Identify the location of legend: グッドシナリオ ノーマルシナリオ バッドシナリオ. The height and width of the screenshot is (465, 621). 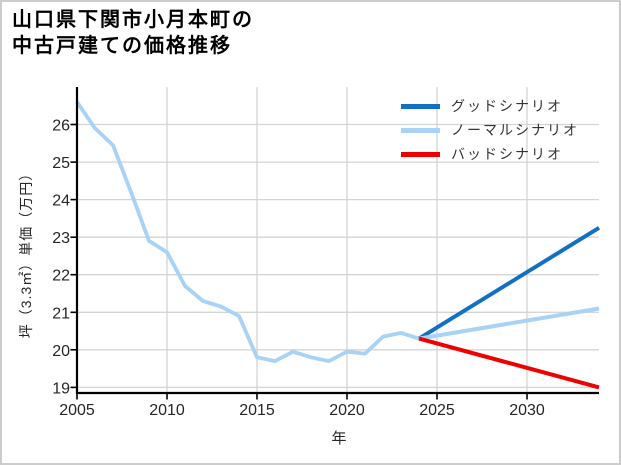
(490, 130).